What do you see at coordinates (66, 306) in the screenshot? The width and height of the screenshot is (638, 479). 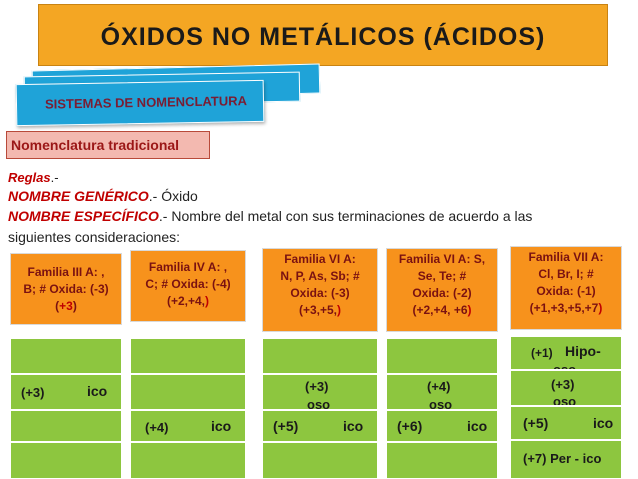 I see `family-iii-line3: (+3)` at bounding box center [66, 306].